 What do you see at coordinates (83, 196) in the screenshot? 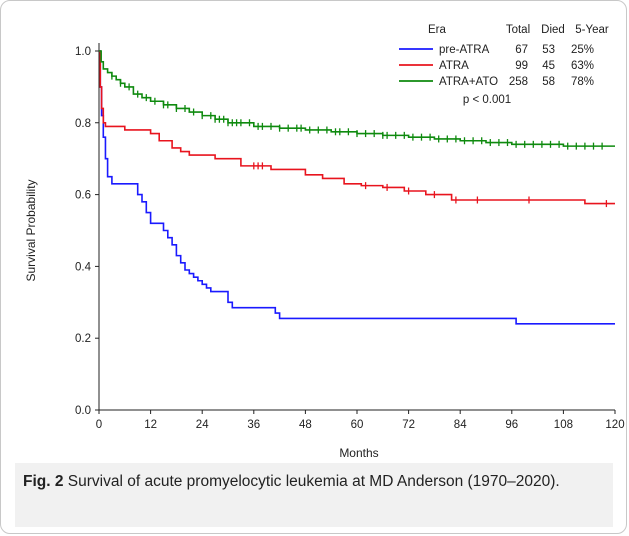
I see `y-tick-label: 0.6` at bounding box center [83, 196].